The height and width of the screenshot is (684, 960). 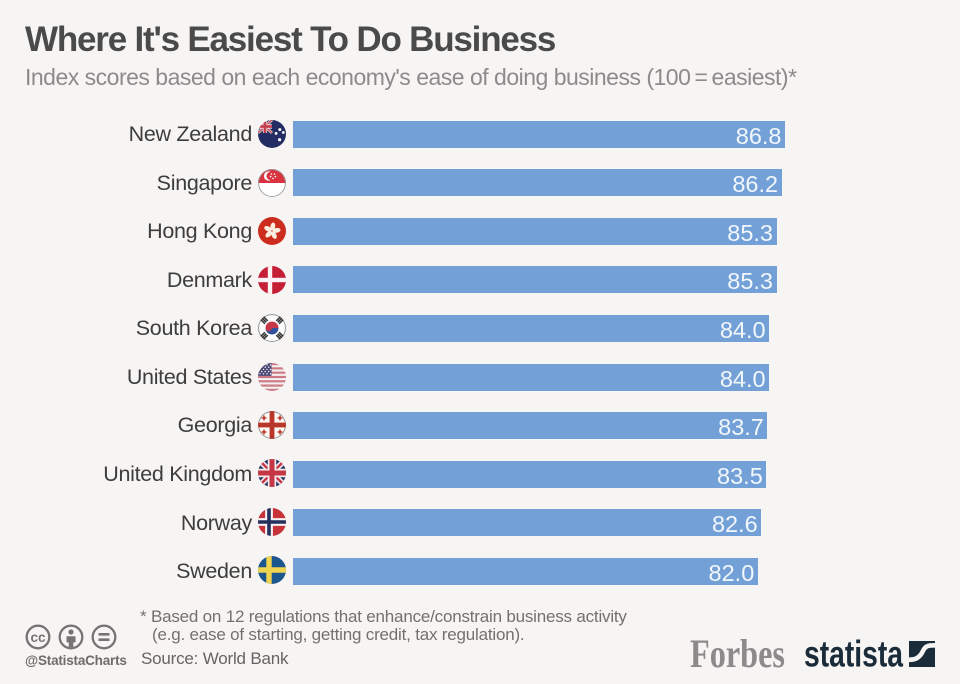 I want to click on svg-text: statista, so click(x=853, y=653).